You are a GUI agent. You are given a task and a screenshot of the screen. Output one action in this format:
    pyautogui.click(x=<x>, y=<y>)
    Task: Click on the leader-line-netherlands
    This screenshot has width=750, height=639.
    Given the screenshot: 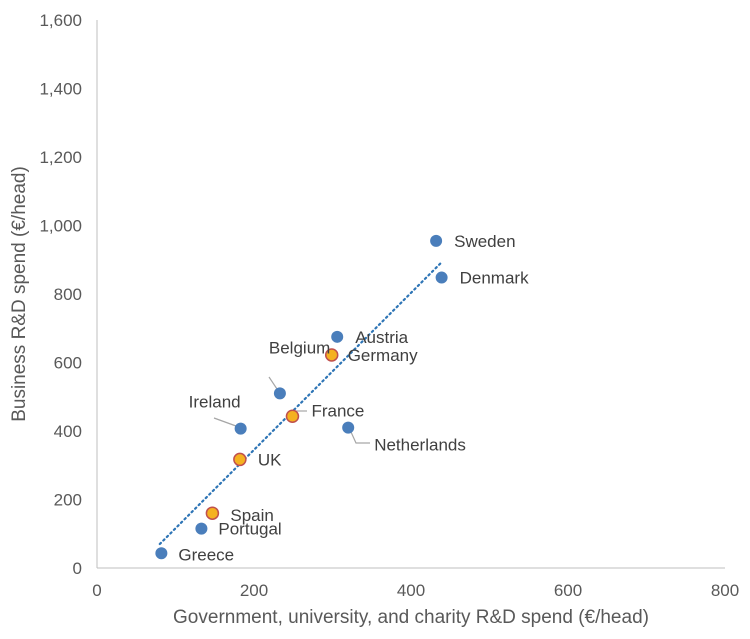 What is the action you would take?
    pyautogui.click(x=360, y=437)
    